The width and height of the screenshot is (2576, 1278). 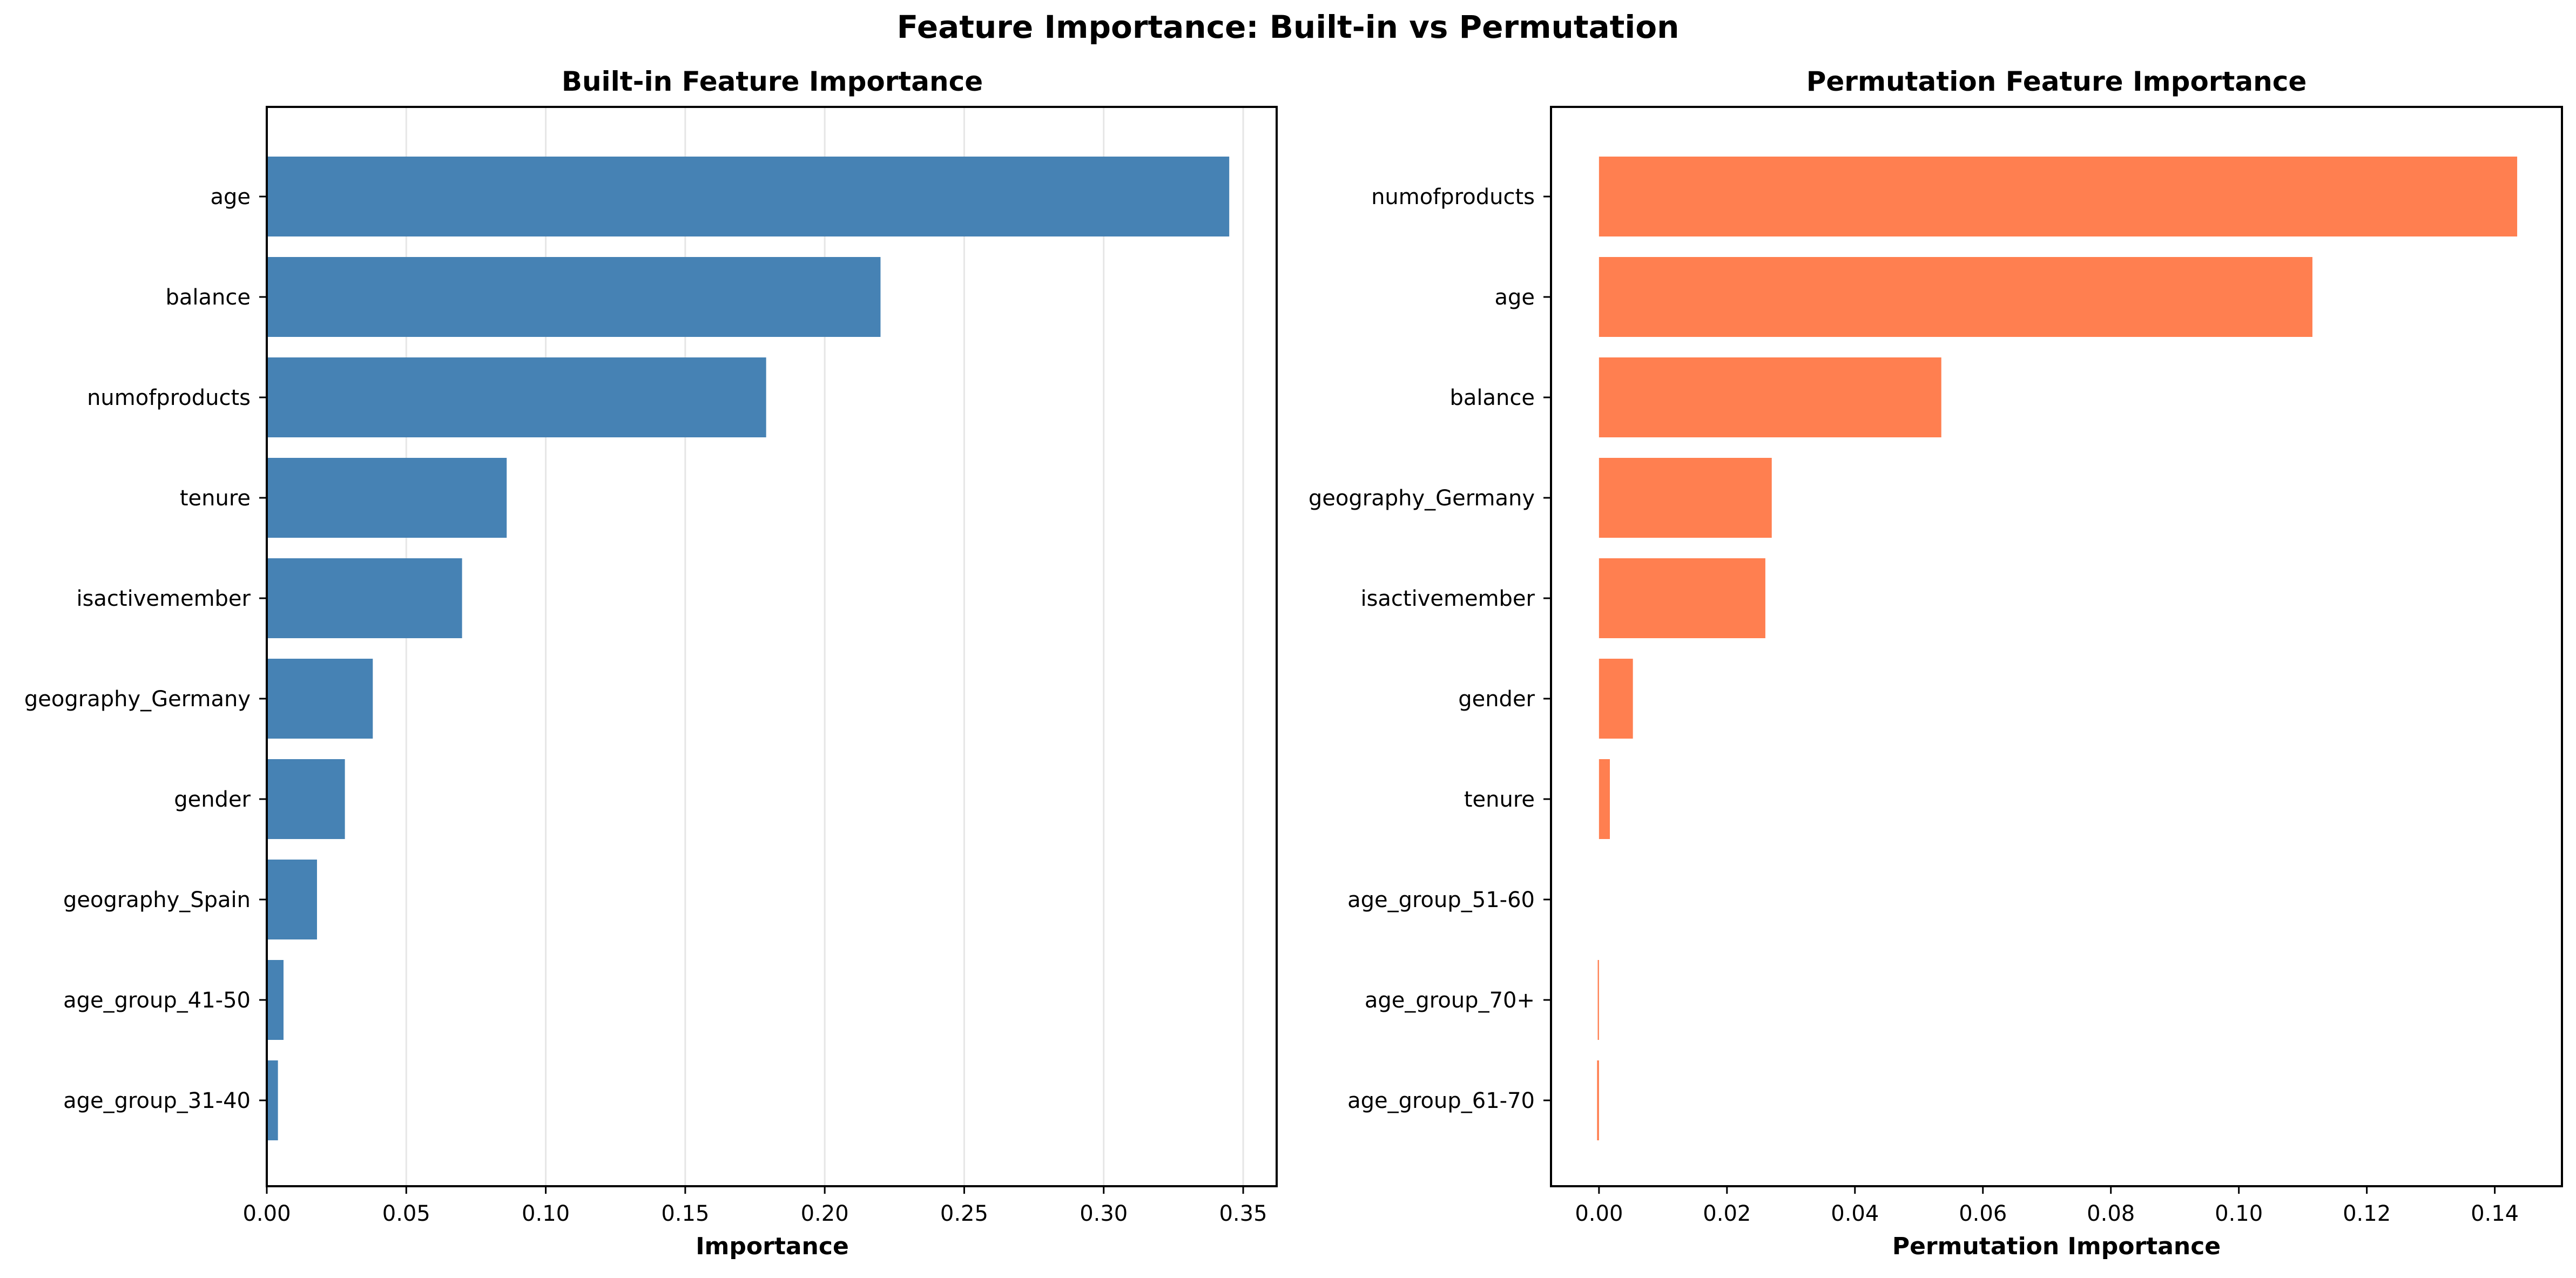 What do you see at coordinates (157, 1000) in the screenshot?
I see `builtin-category-label-8: age_group_41-50` at bounding box center [157, 1000].